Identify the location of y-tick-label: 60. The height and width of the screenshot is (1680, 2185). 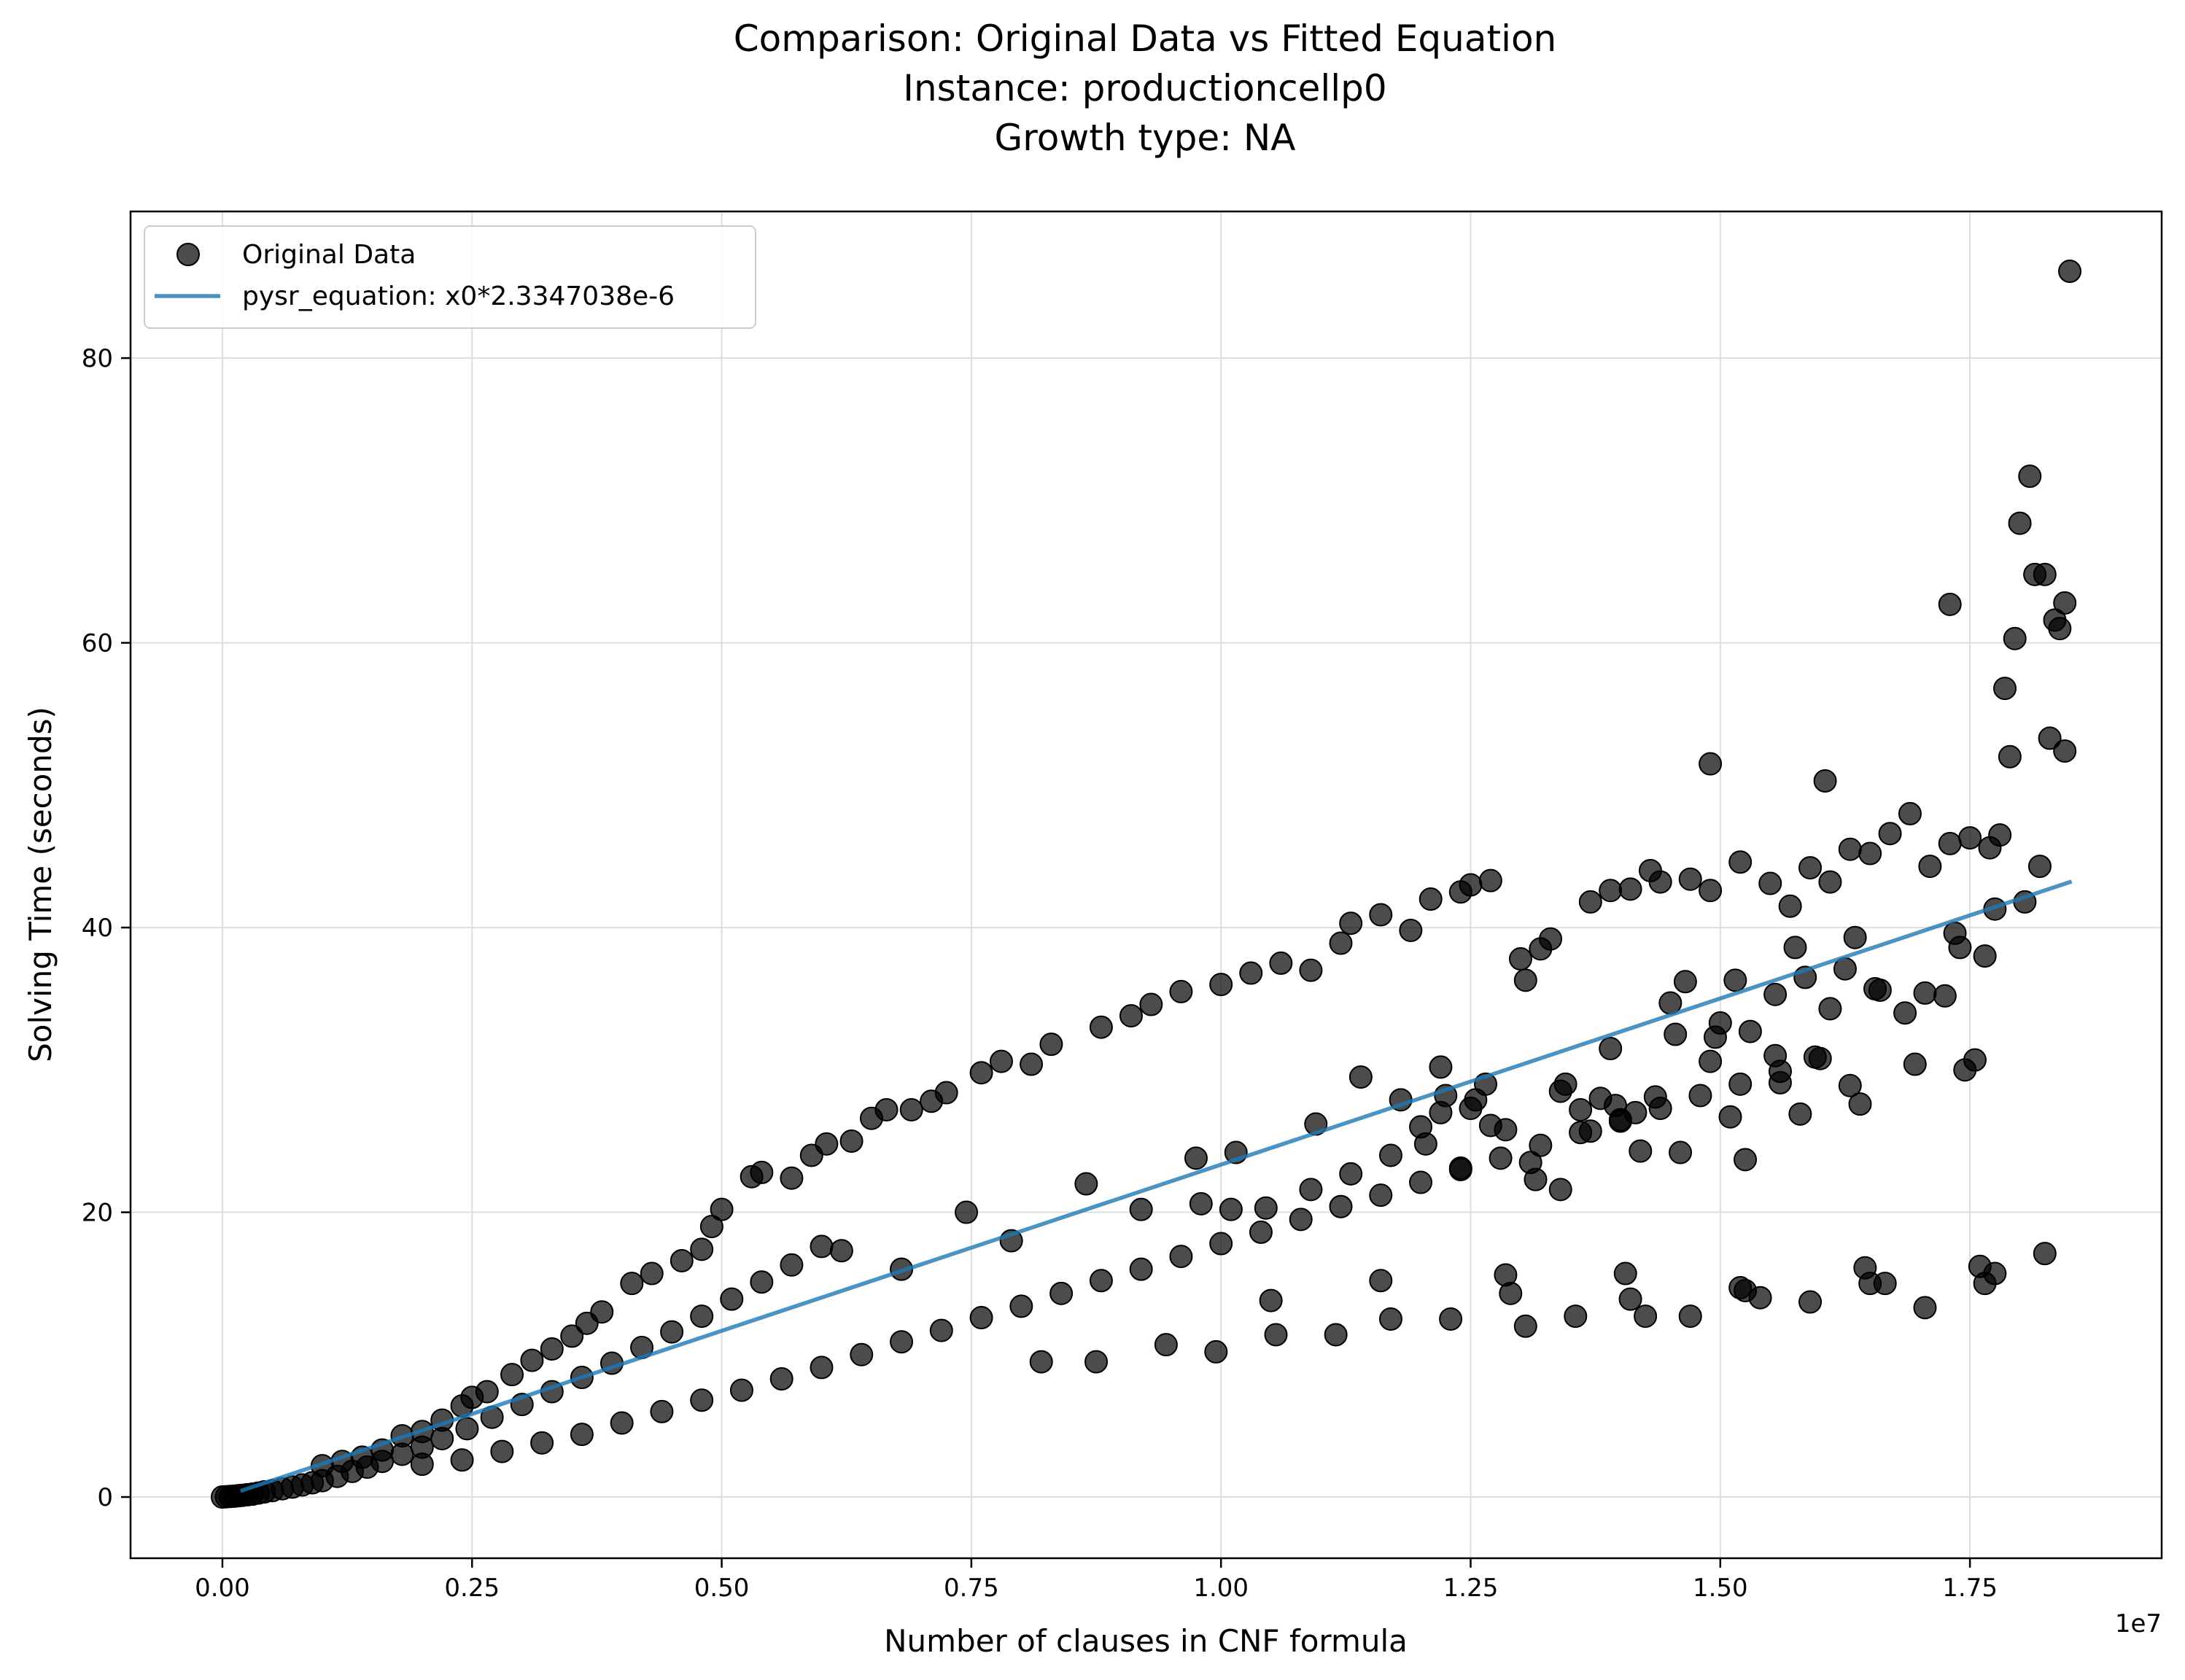
(97, 643).